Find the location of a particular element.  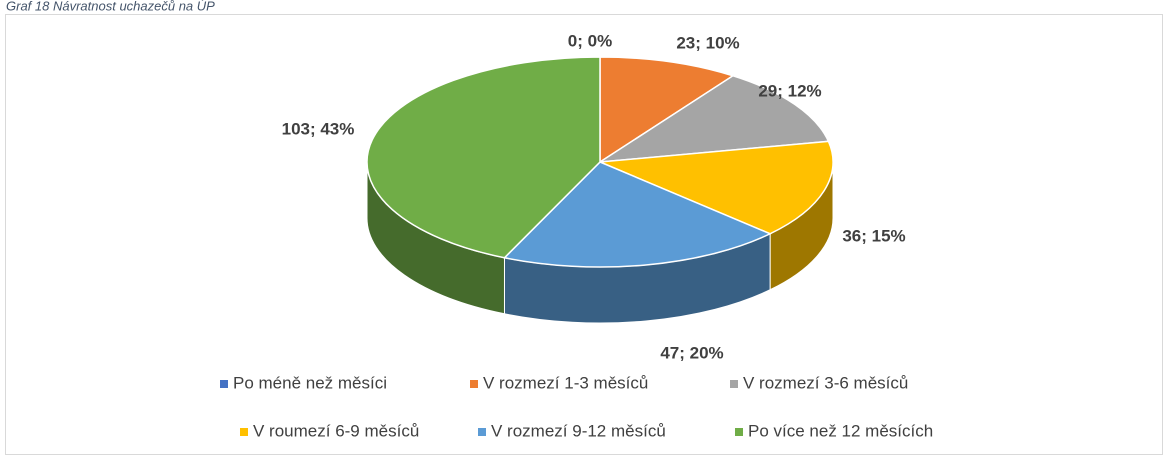

data-label: 36; 15% is located at coordinates (873, 235).